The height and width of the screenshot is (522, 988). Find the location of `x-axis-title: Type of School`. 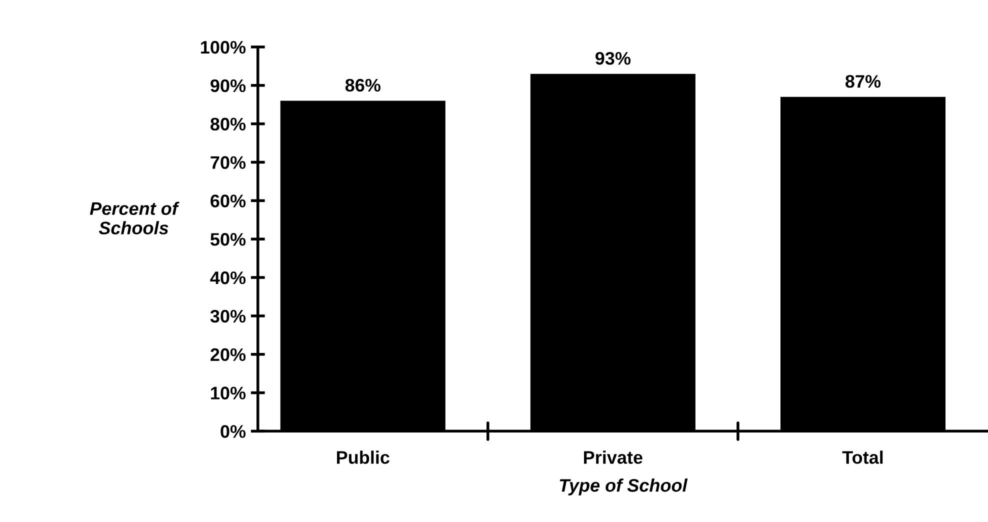

x-axis-title: Type of School is located at coordinates (624, 487).